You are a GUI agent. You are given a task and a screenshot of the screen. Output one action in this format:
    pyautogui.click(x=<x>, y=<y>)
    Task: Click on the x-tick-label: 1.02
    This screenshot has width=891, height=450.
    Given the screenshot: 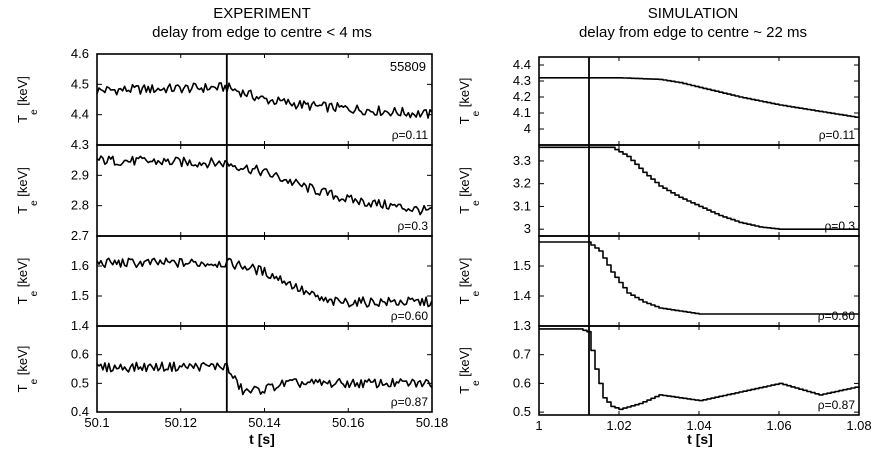 What is the action you would take?
    pyautogui.click(x=618, y=425)
    